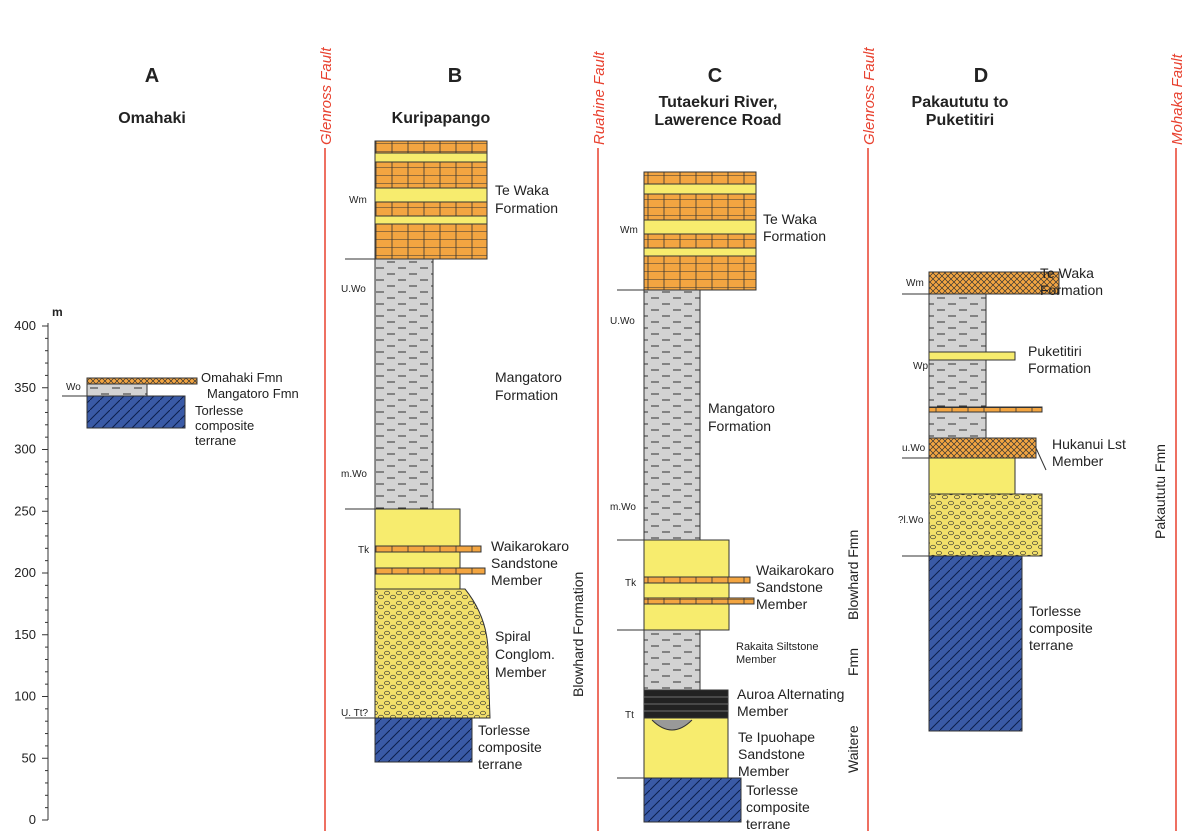 The image size is (1184, 831). What do you see at coordinates (790, 694) in the screenshot?
I see `unit-c-auroa-1: Auroa Alternating` at bounding box center [790, 694].